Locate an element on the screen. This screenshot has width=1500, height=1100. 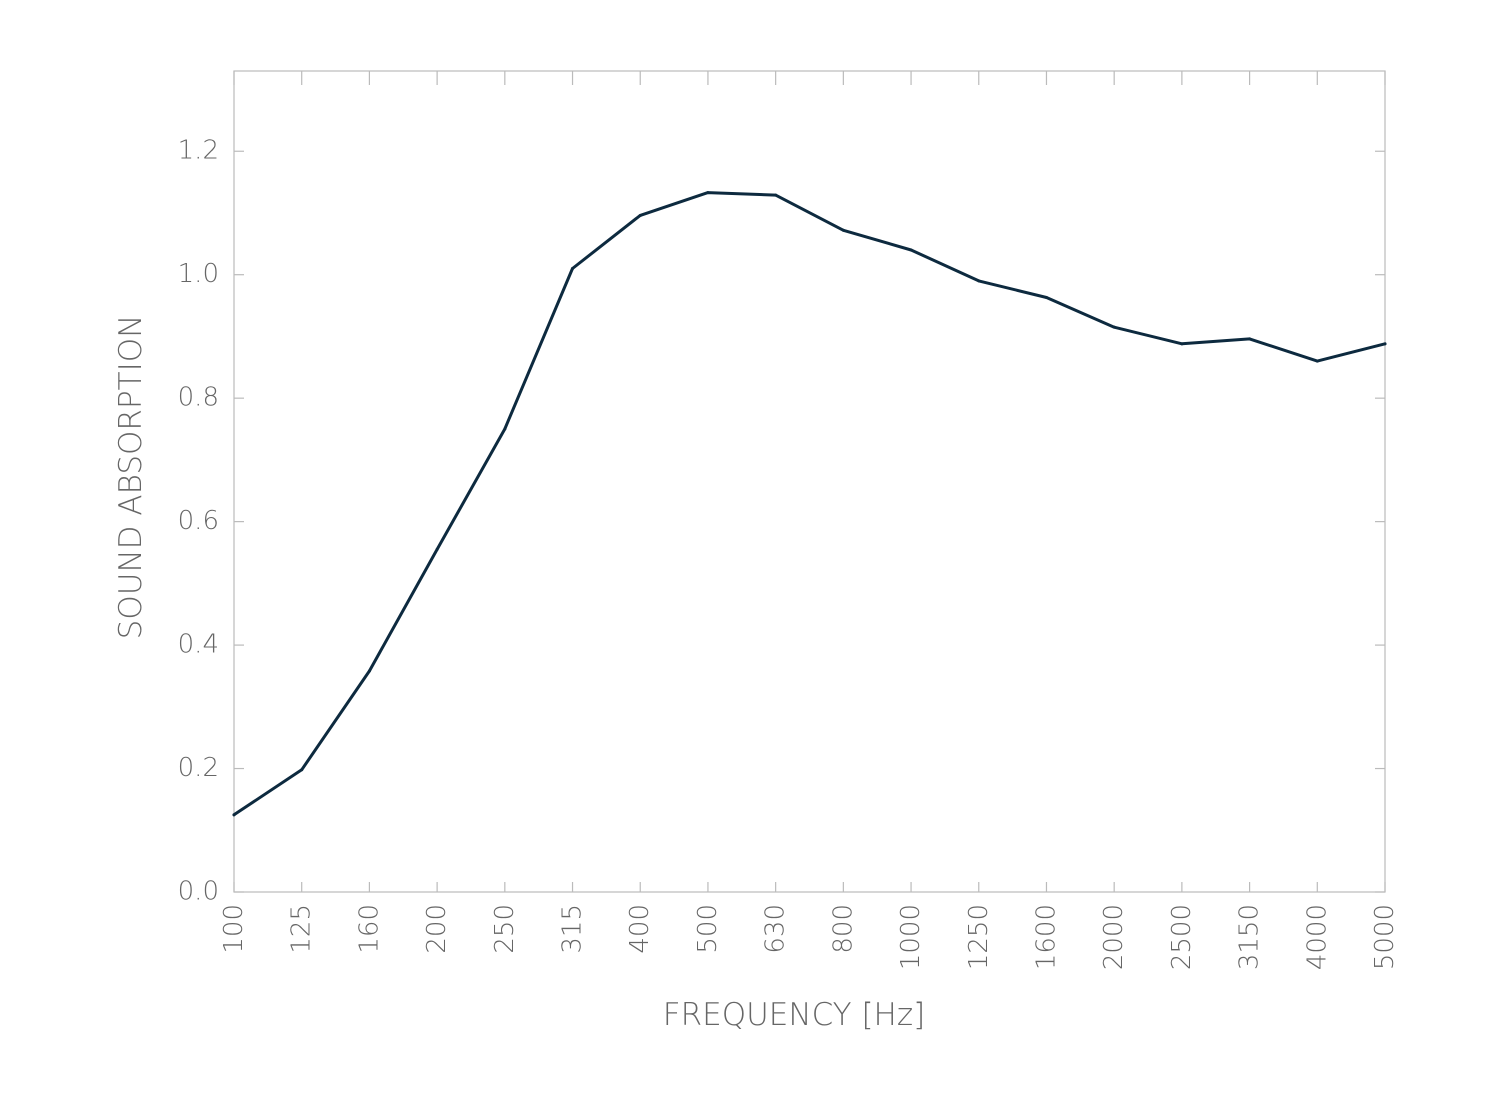
x-tick-label: 100 is located at coordinates (234, 929).